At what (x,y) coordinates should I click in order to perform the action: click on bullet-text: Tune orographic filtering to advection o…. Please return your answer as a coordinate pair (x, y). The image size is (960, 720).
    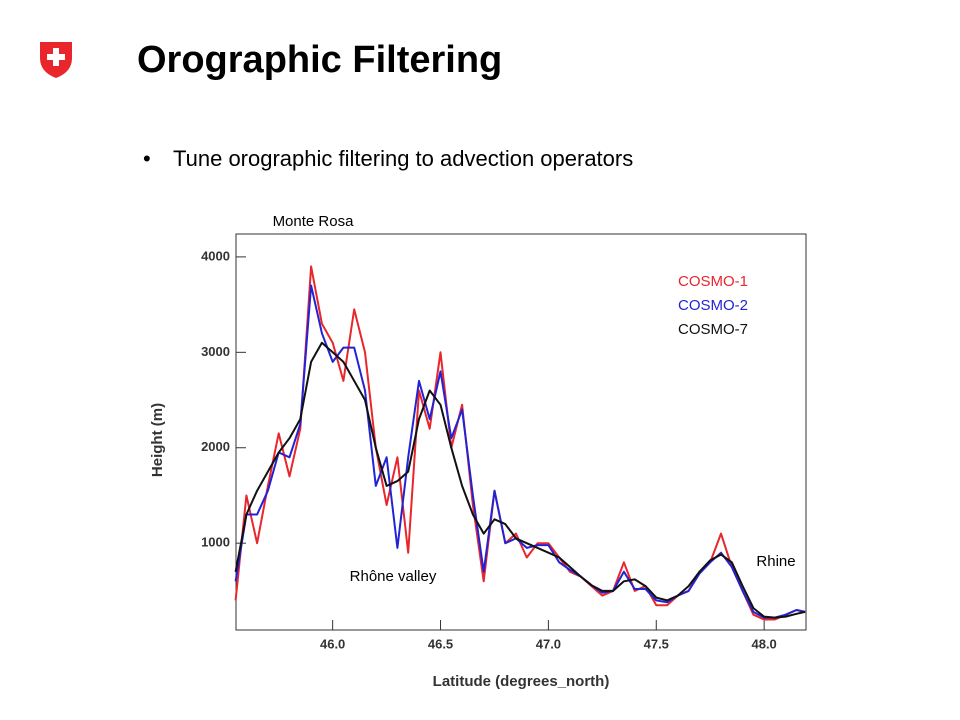
    Looking at the image, I should click on (403, 158).